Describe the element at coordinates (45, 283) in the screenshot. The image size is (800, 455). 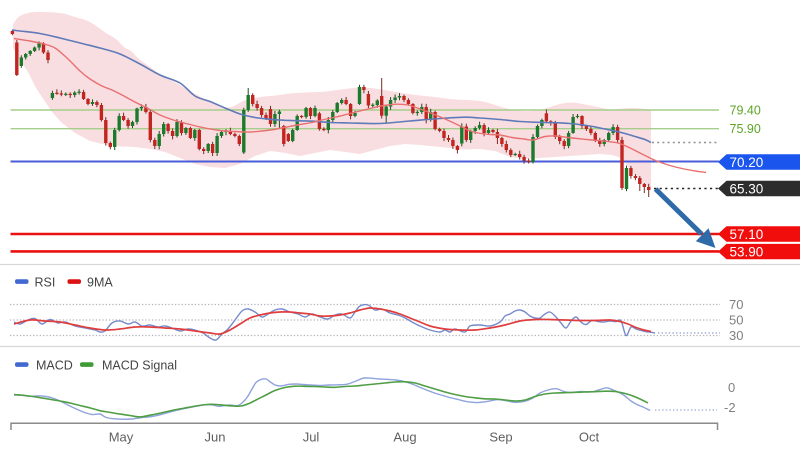
I see `svg-text: RSI` at that location.